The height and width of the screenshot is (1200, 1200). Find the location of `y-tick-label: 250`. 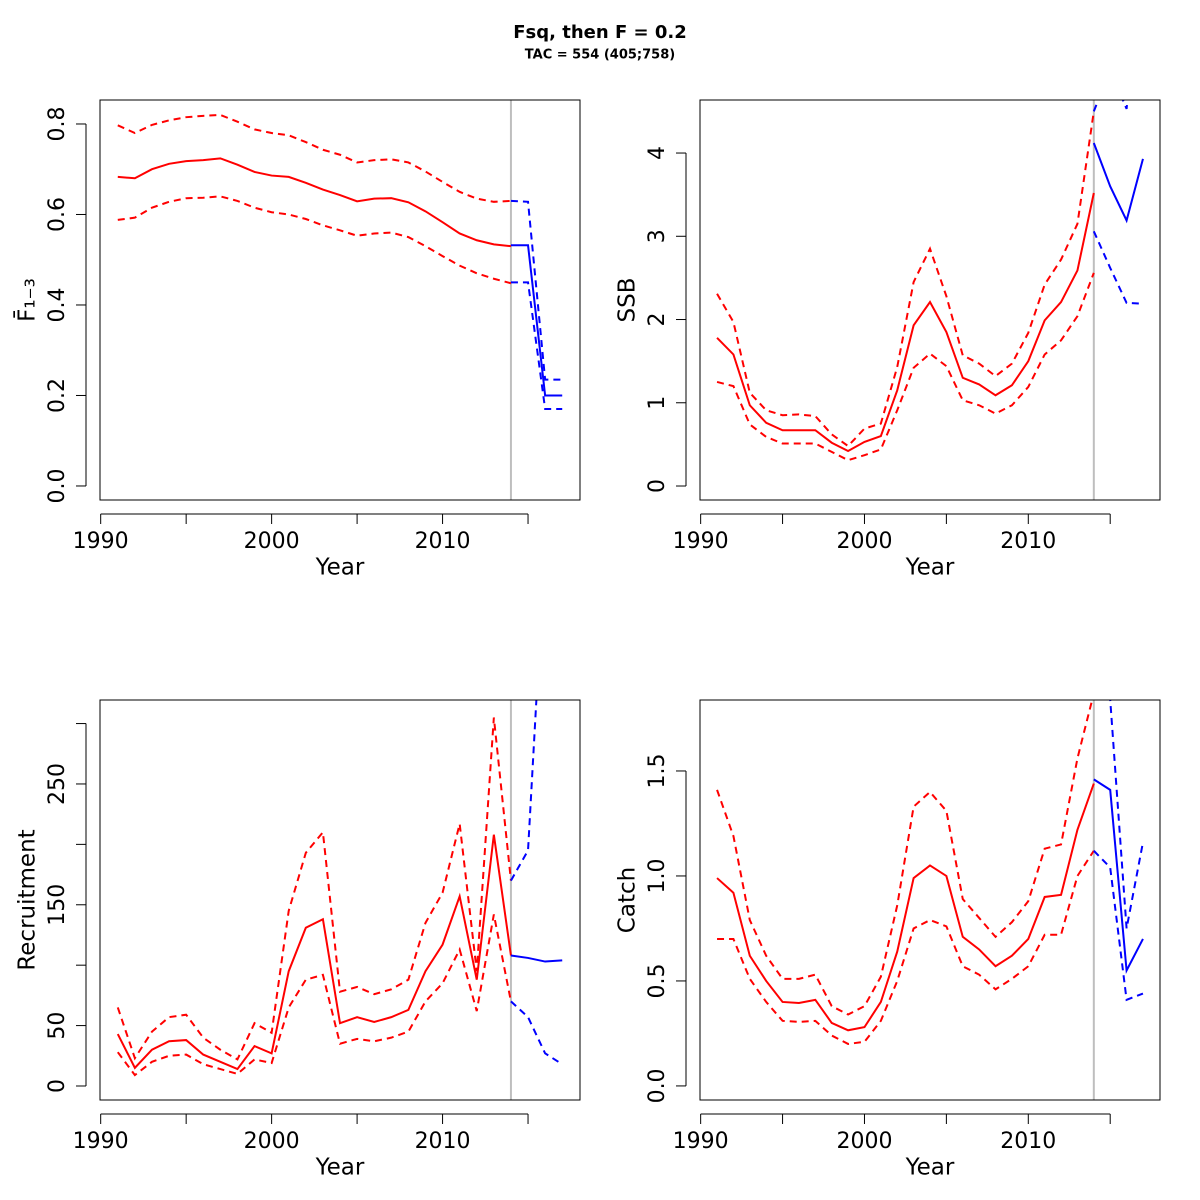

y-tick-label: 250 is located at coordinates (57, 784).